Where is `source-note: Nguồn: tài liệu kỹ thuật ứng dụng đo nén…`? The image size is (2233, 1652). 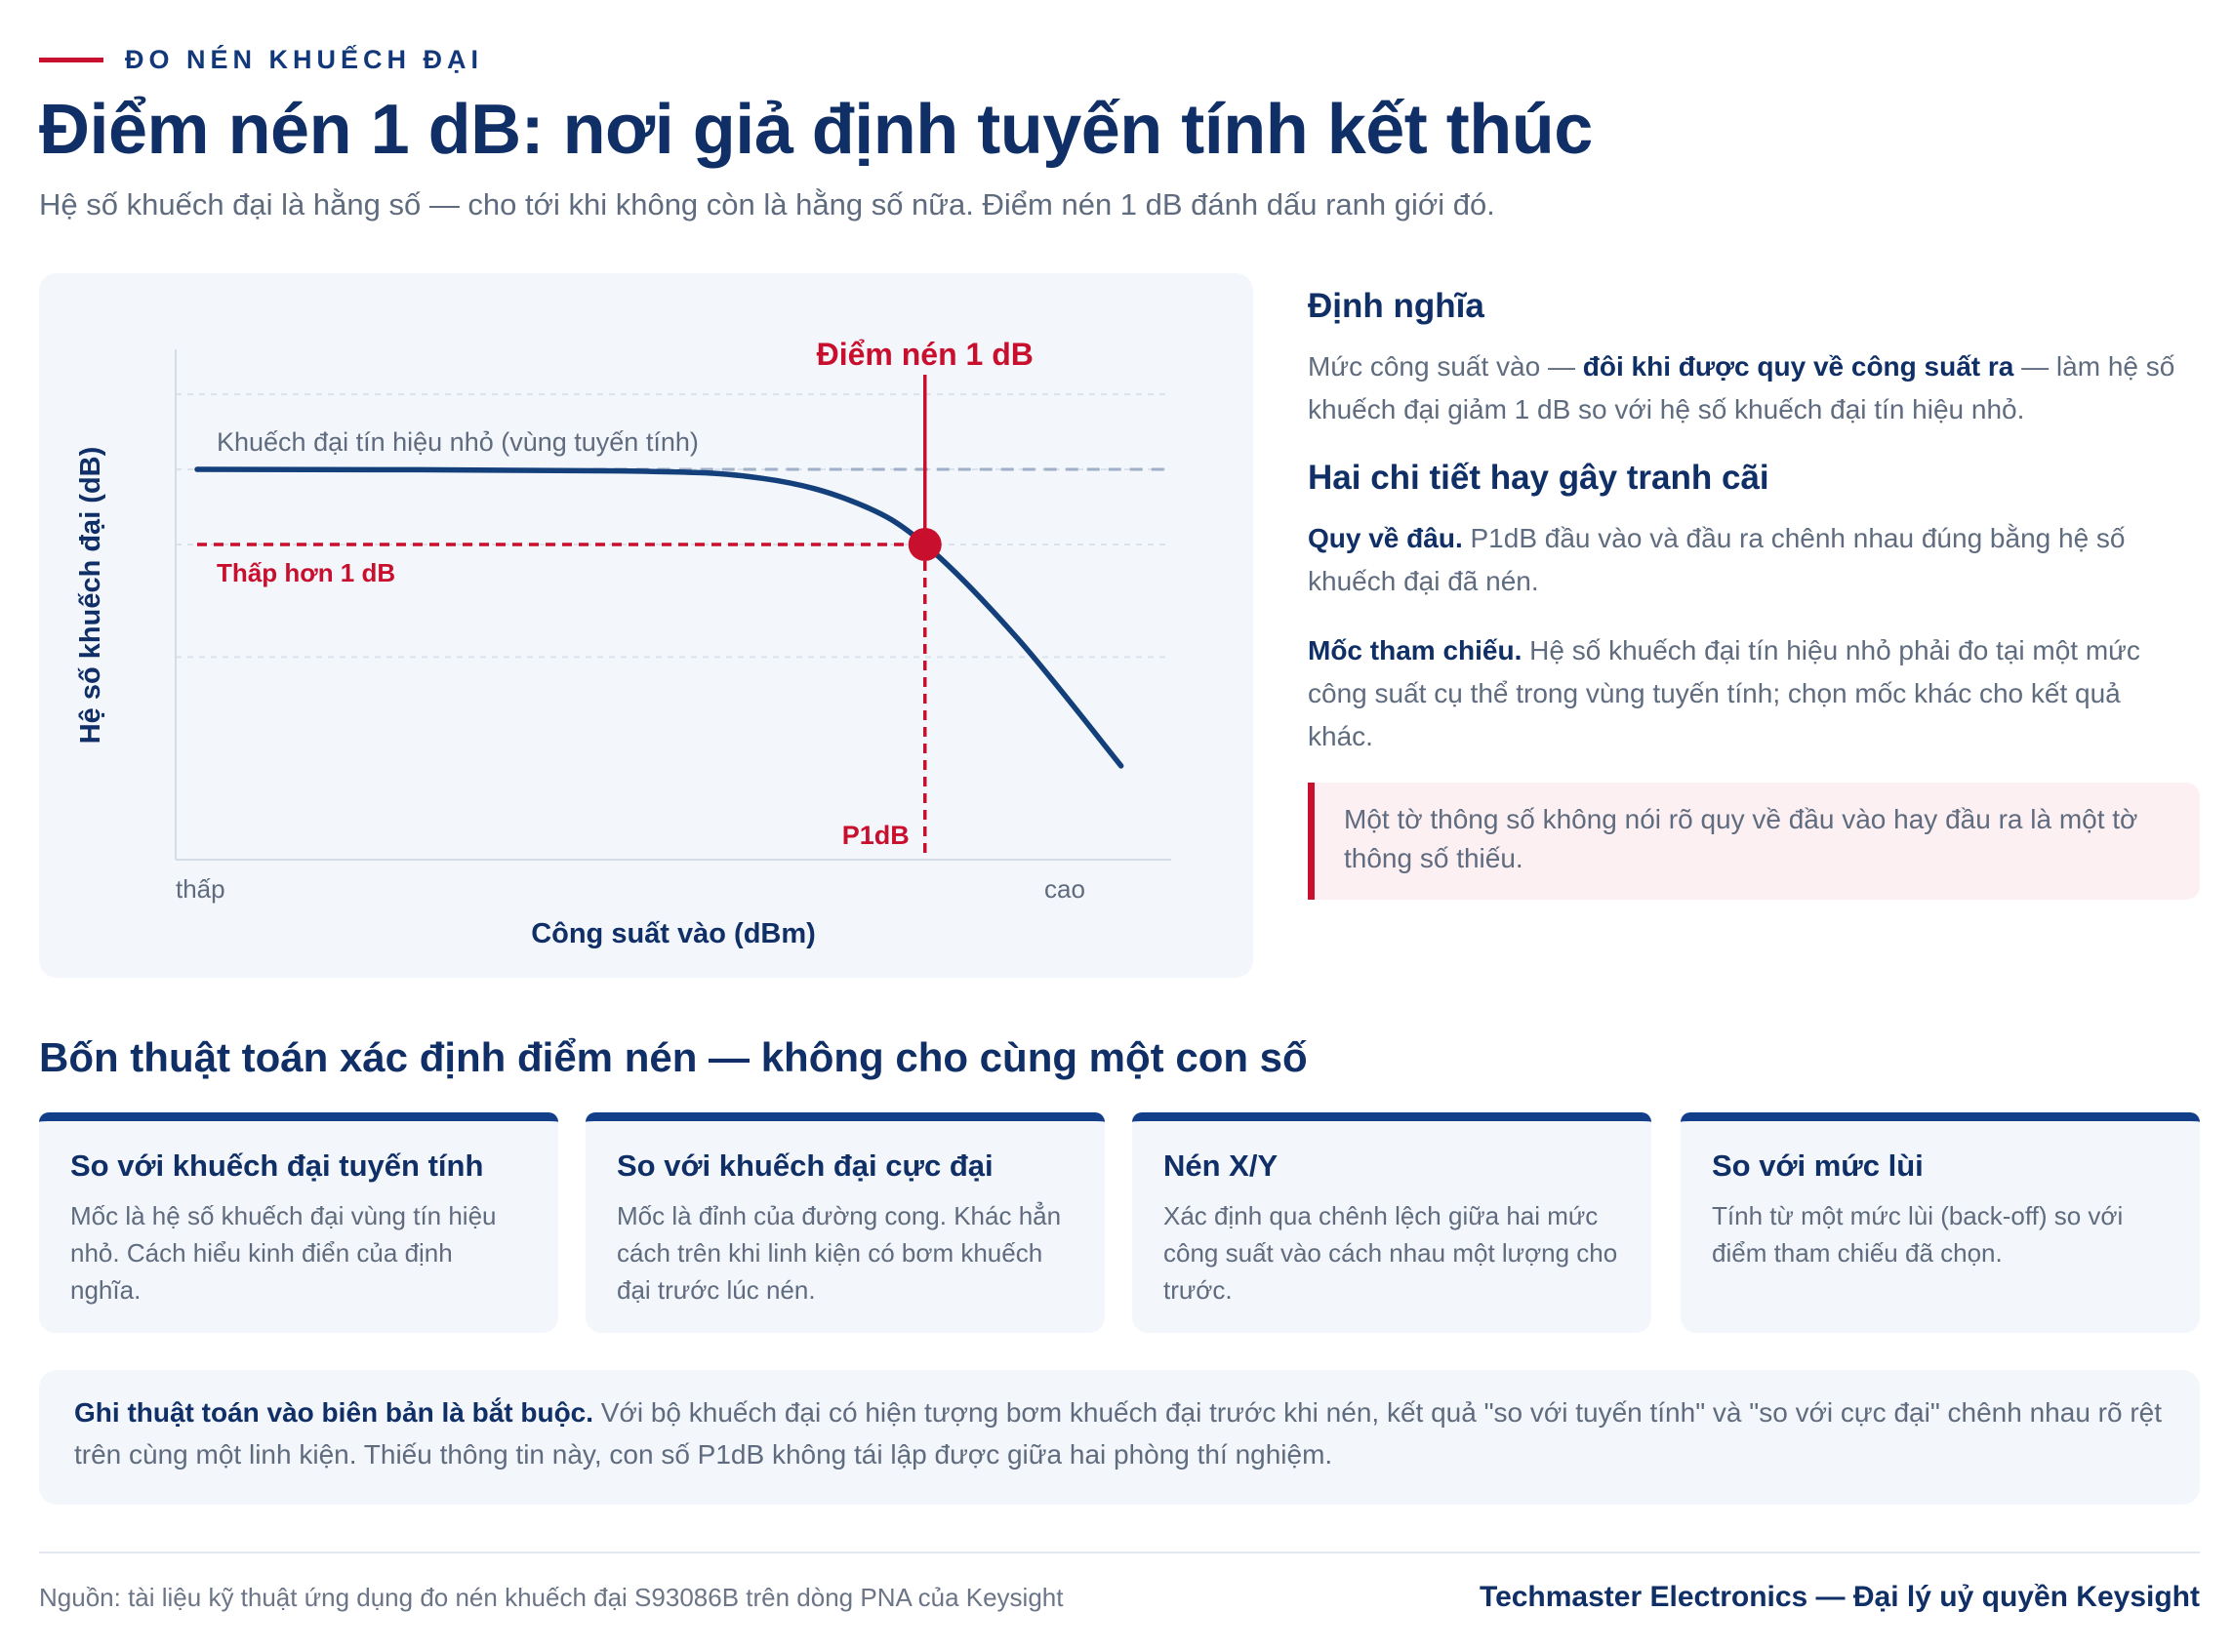
source-note: Nguồn: tài liệu kỹ thuật ứng dụng đo nén… is located at coordinates (551, 1598).